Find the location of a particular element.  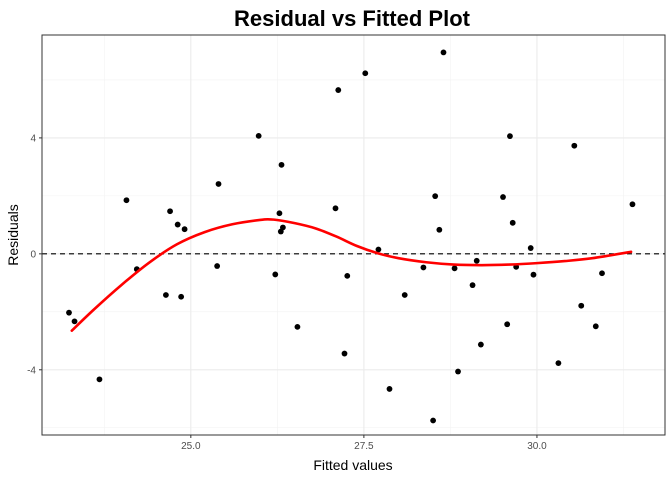

y-tick-label: -4 is located at coordinates (31, 370).